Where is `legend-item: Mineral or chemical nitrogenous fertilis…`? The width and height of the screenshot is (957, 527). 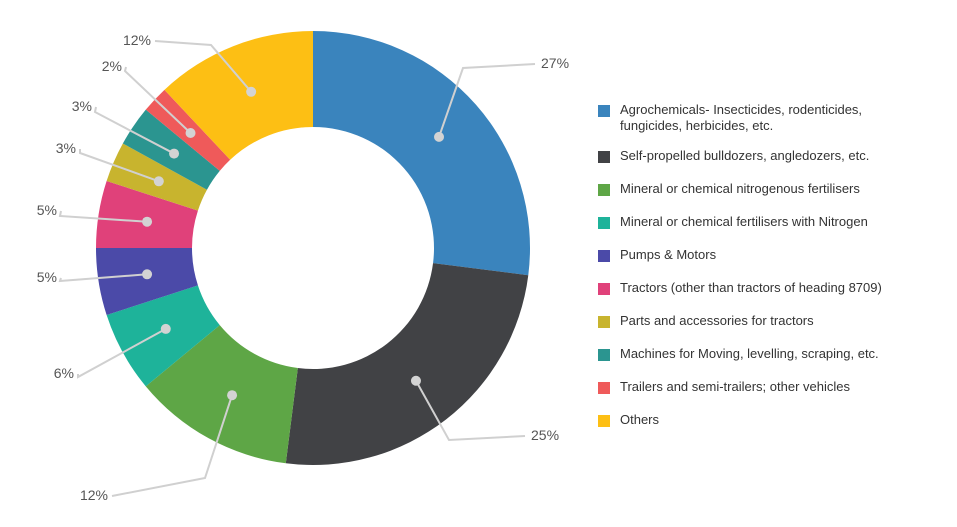
legend-item: Mineral or chemical nitrogenous fertilis… is located at coordinates (773, 189).